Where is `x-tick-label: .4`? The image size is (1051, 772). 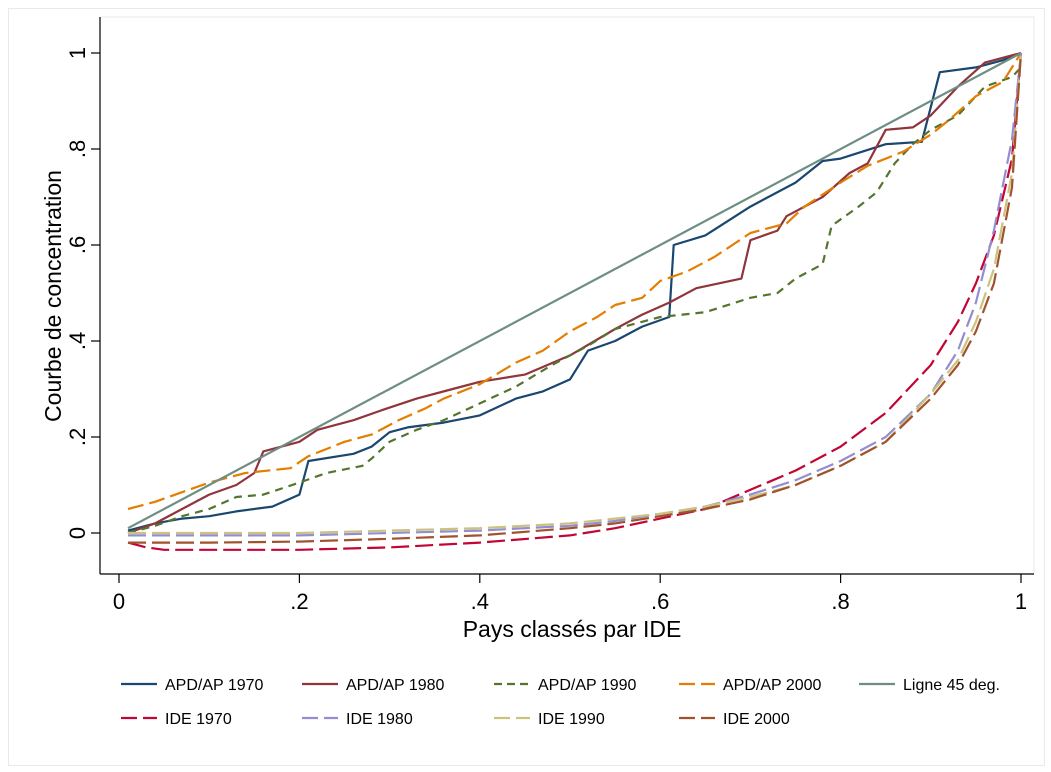
x-tick-label: .4 is located at coordinates (480, 601).